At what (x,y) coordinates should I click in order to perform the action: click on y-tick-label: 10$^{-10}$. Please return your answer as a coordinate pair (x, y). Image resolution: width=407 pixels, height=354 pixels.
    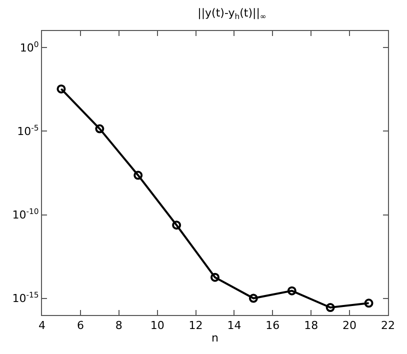
    Looking at the image, I should click on (25, 214).